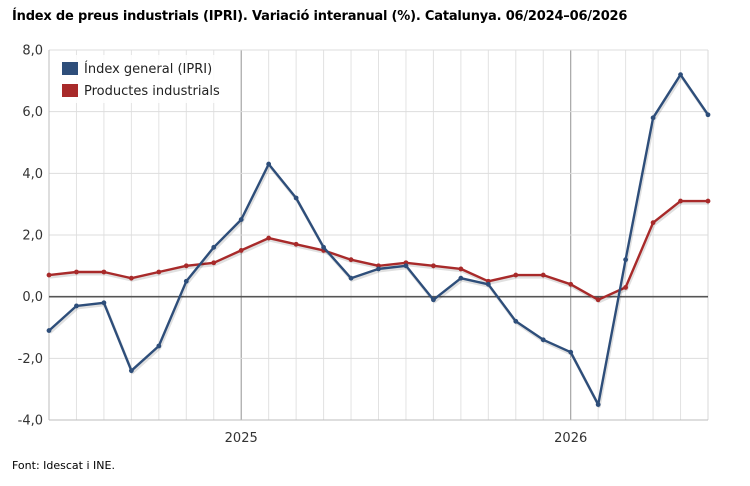  I want to click on y-tick-label: -4,0, so click(30, 421).